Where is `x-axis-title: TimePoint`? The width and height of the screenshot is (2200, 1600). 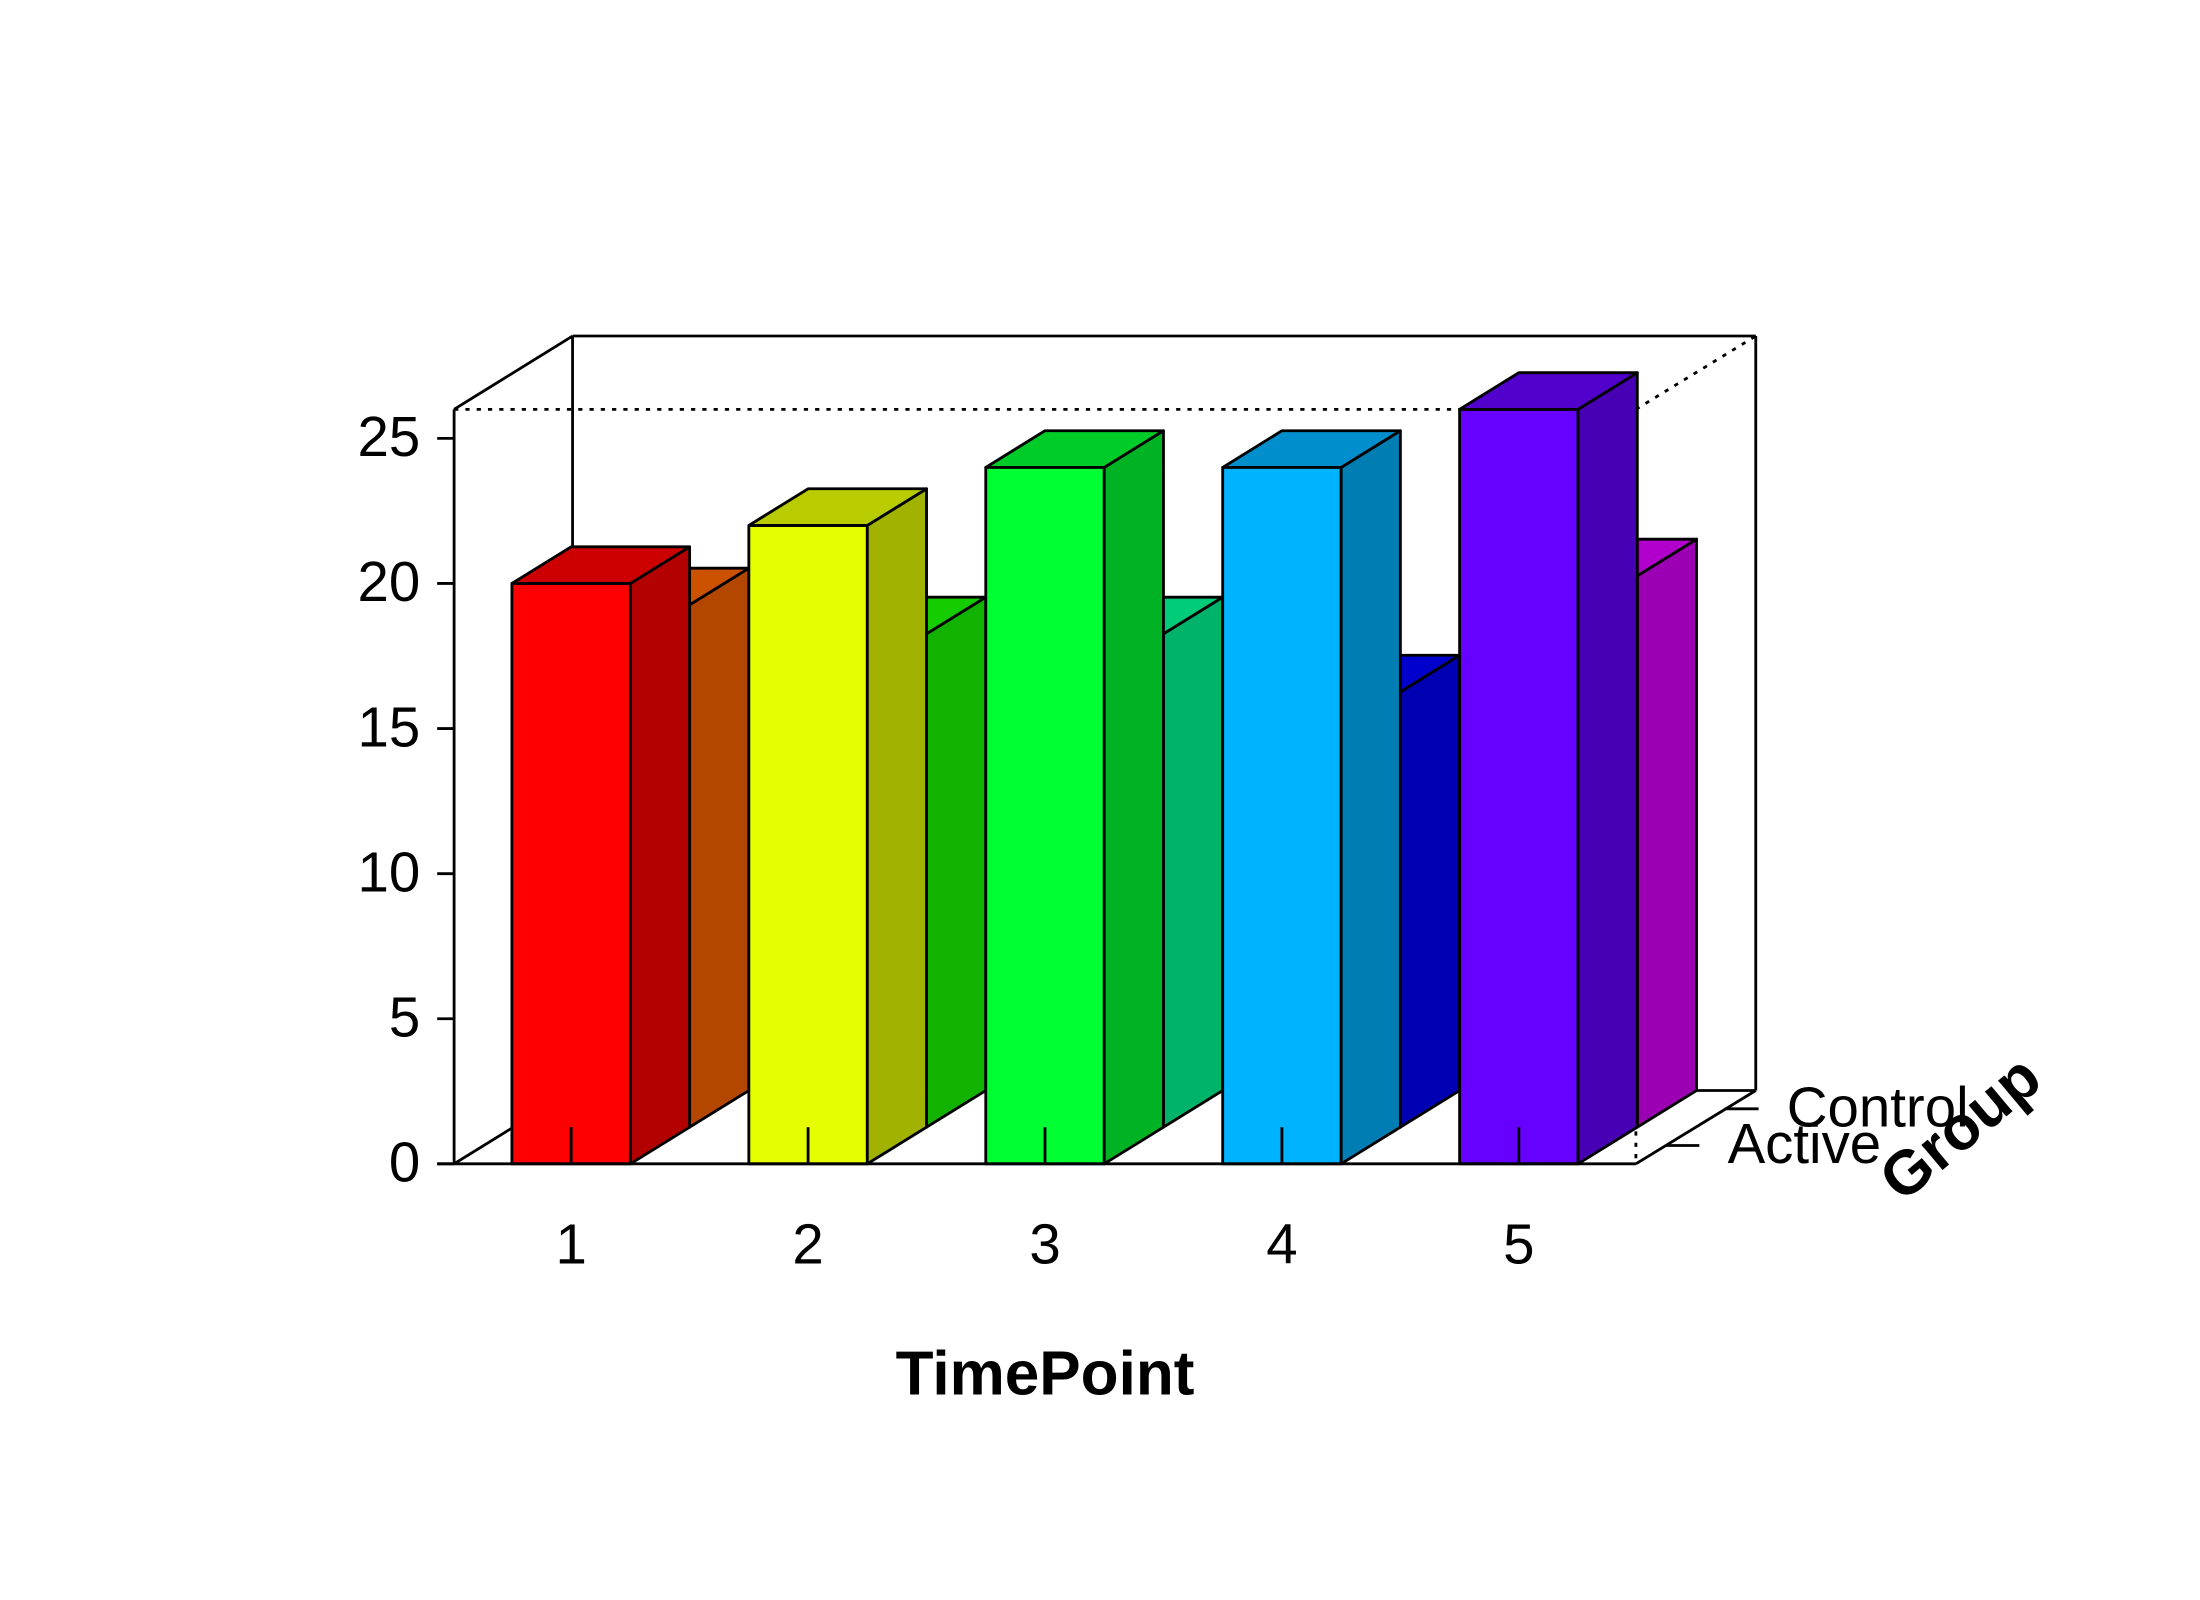
x-axis-title: TimePoint is located at coordinates (1045, 1374).